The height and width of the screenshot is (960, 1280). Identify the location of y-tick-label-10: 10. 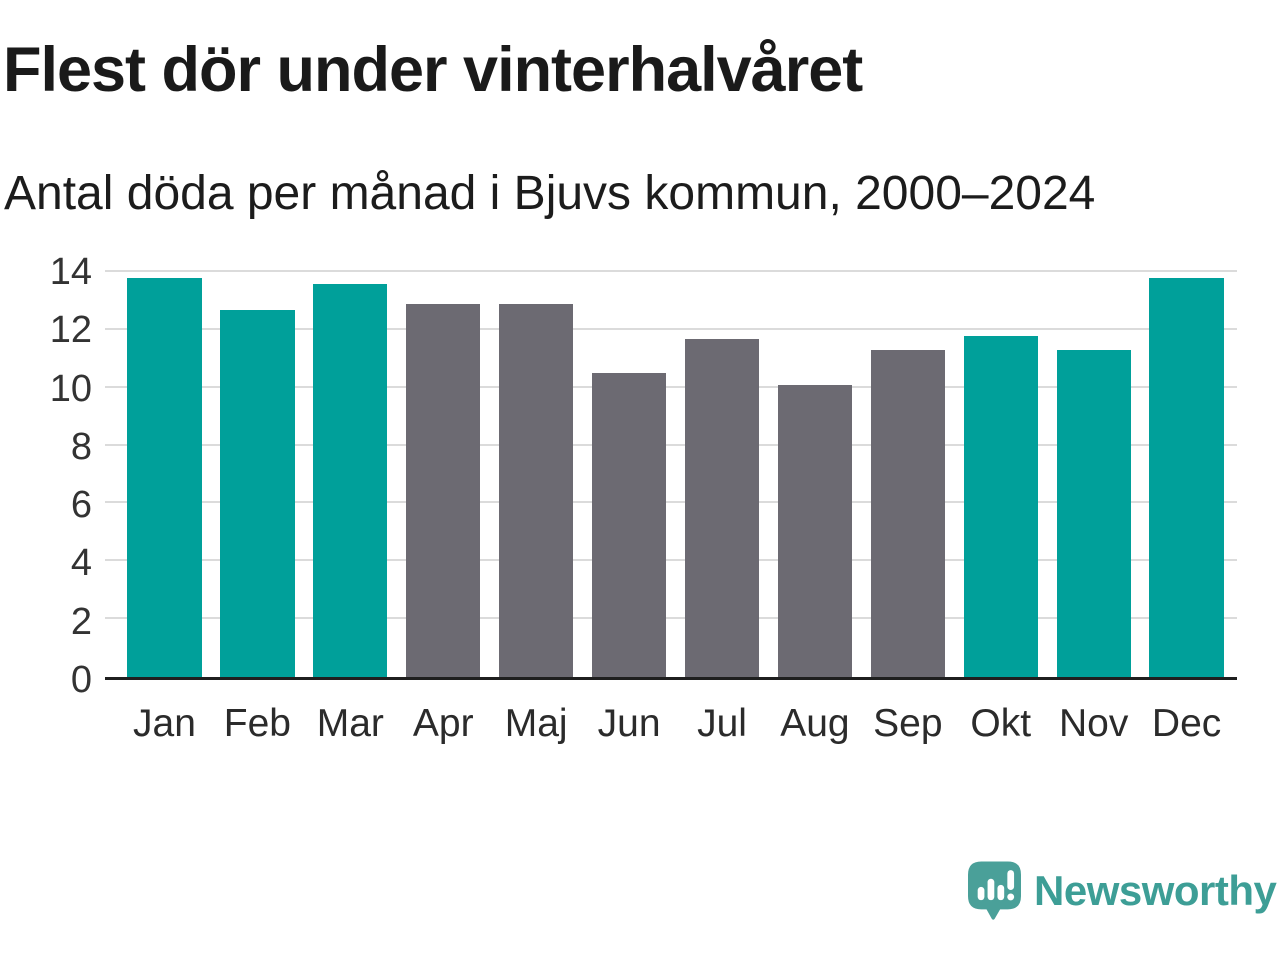
(70, 388).